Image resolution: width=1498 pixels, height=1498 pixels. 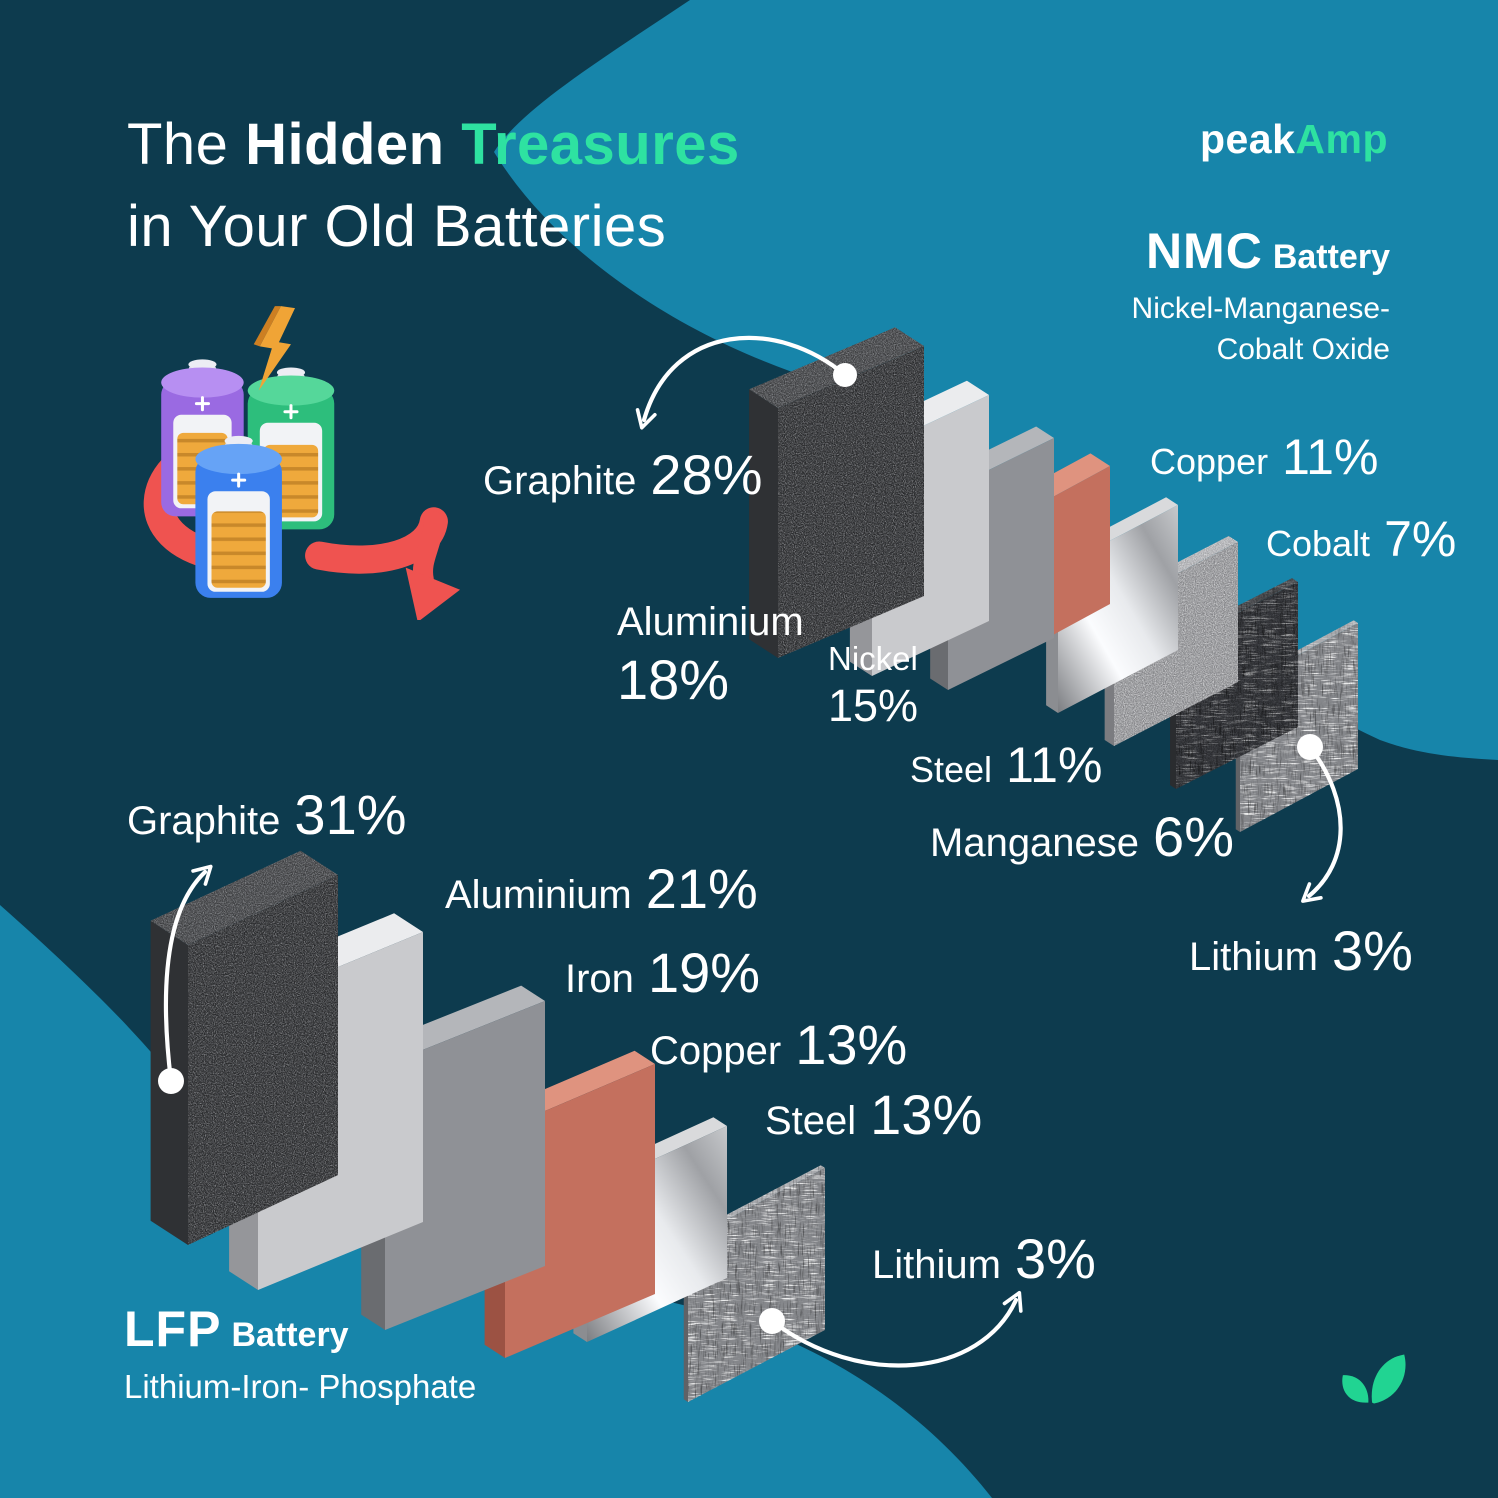 I want to click on coin-stack, so click(x=238, y=549).